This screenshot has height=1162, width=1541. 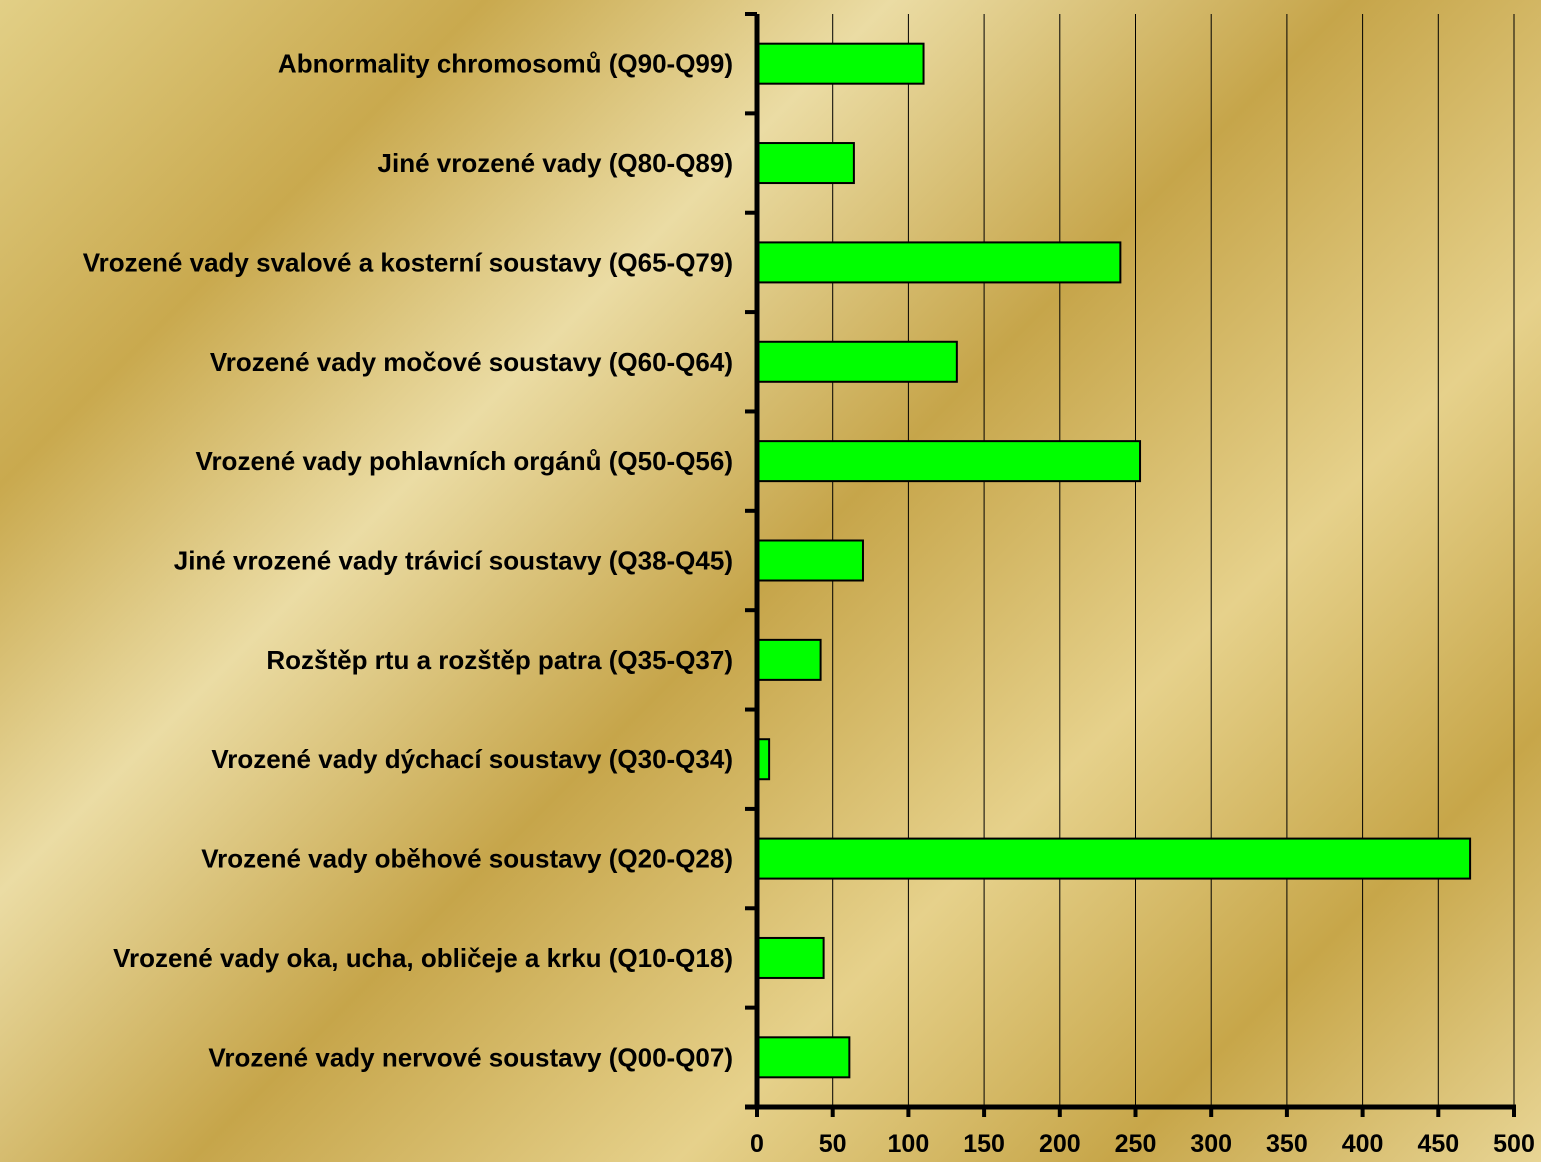 I want to click on x-tick-label: 50, so click(x=833, y=1144).